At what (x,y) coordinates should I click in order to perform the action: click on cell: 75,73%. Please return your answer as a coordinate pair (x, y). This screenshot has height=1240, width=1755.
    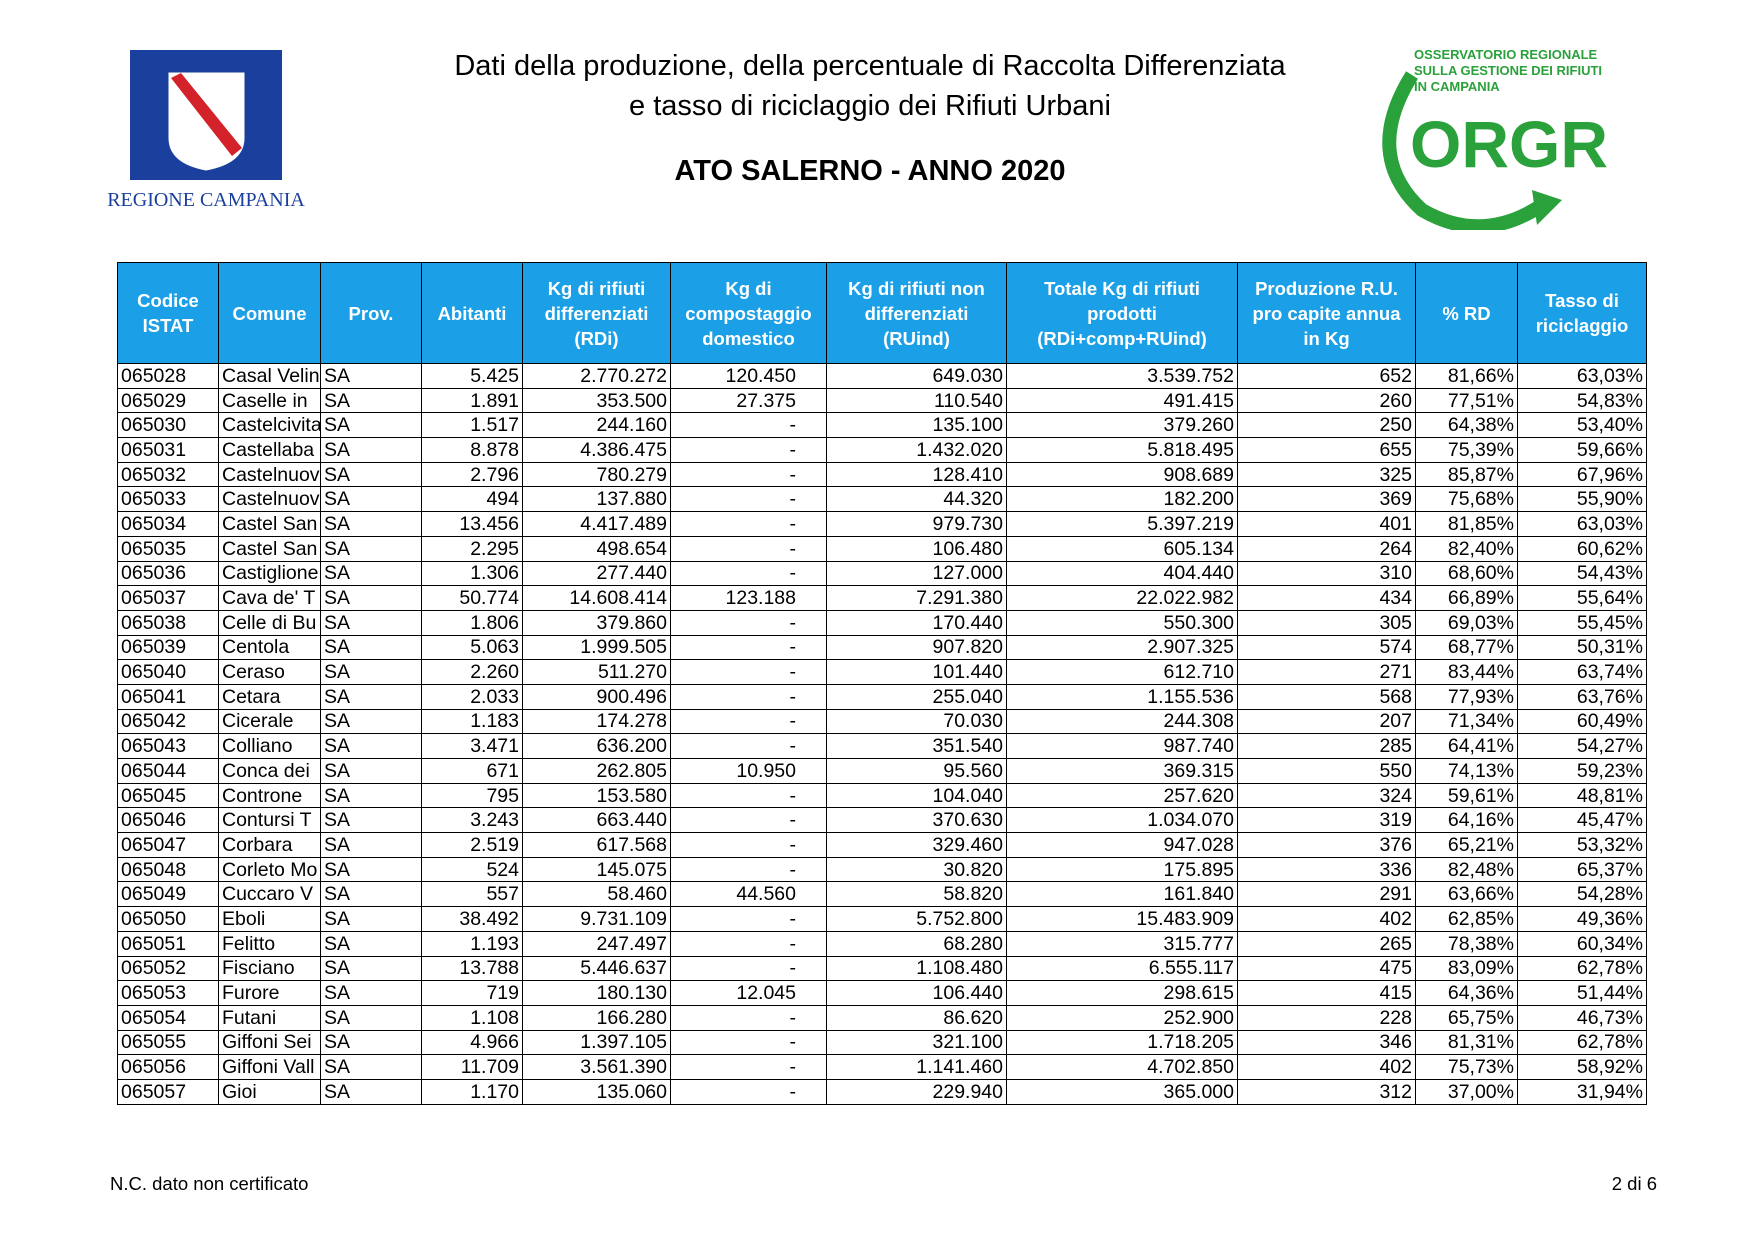
    Looking at the image, I should click on (1466, 1067).